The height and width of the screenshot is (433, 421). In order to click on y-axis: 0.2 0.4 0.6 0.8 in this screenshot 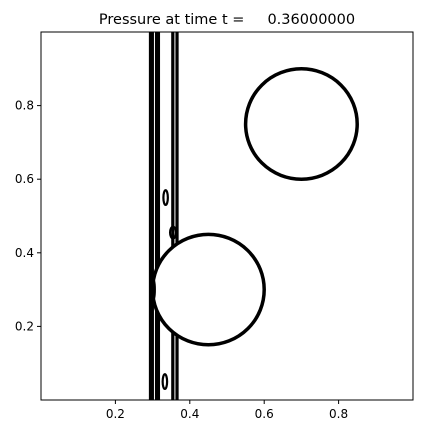, I will do `click(28, 216)`.